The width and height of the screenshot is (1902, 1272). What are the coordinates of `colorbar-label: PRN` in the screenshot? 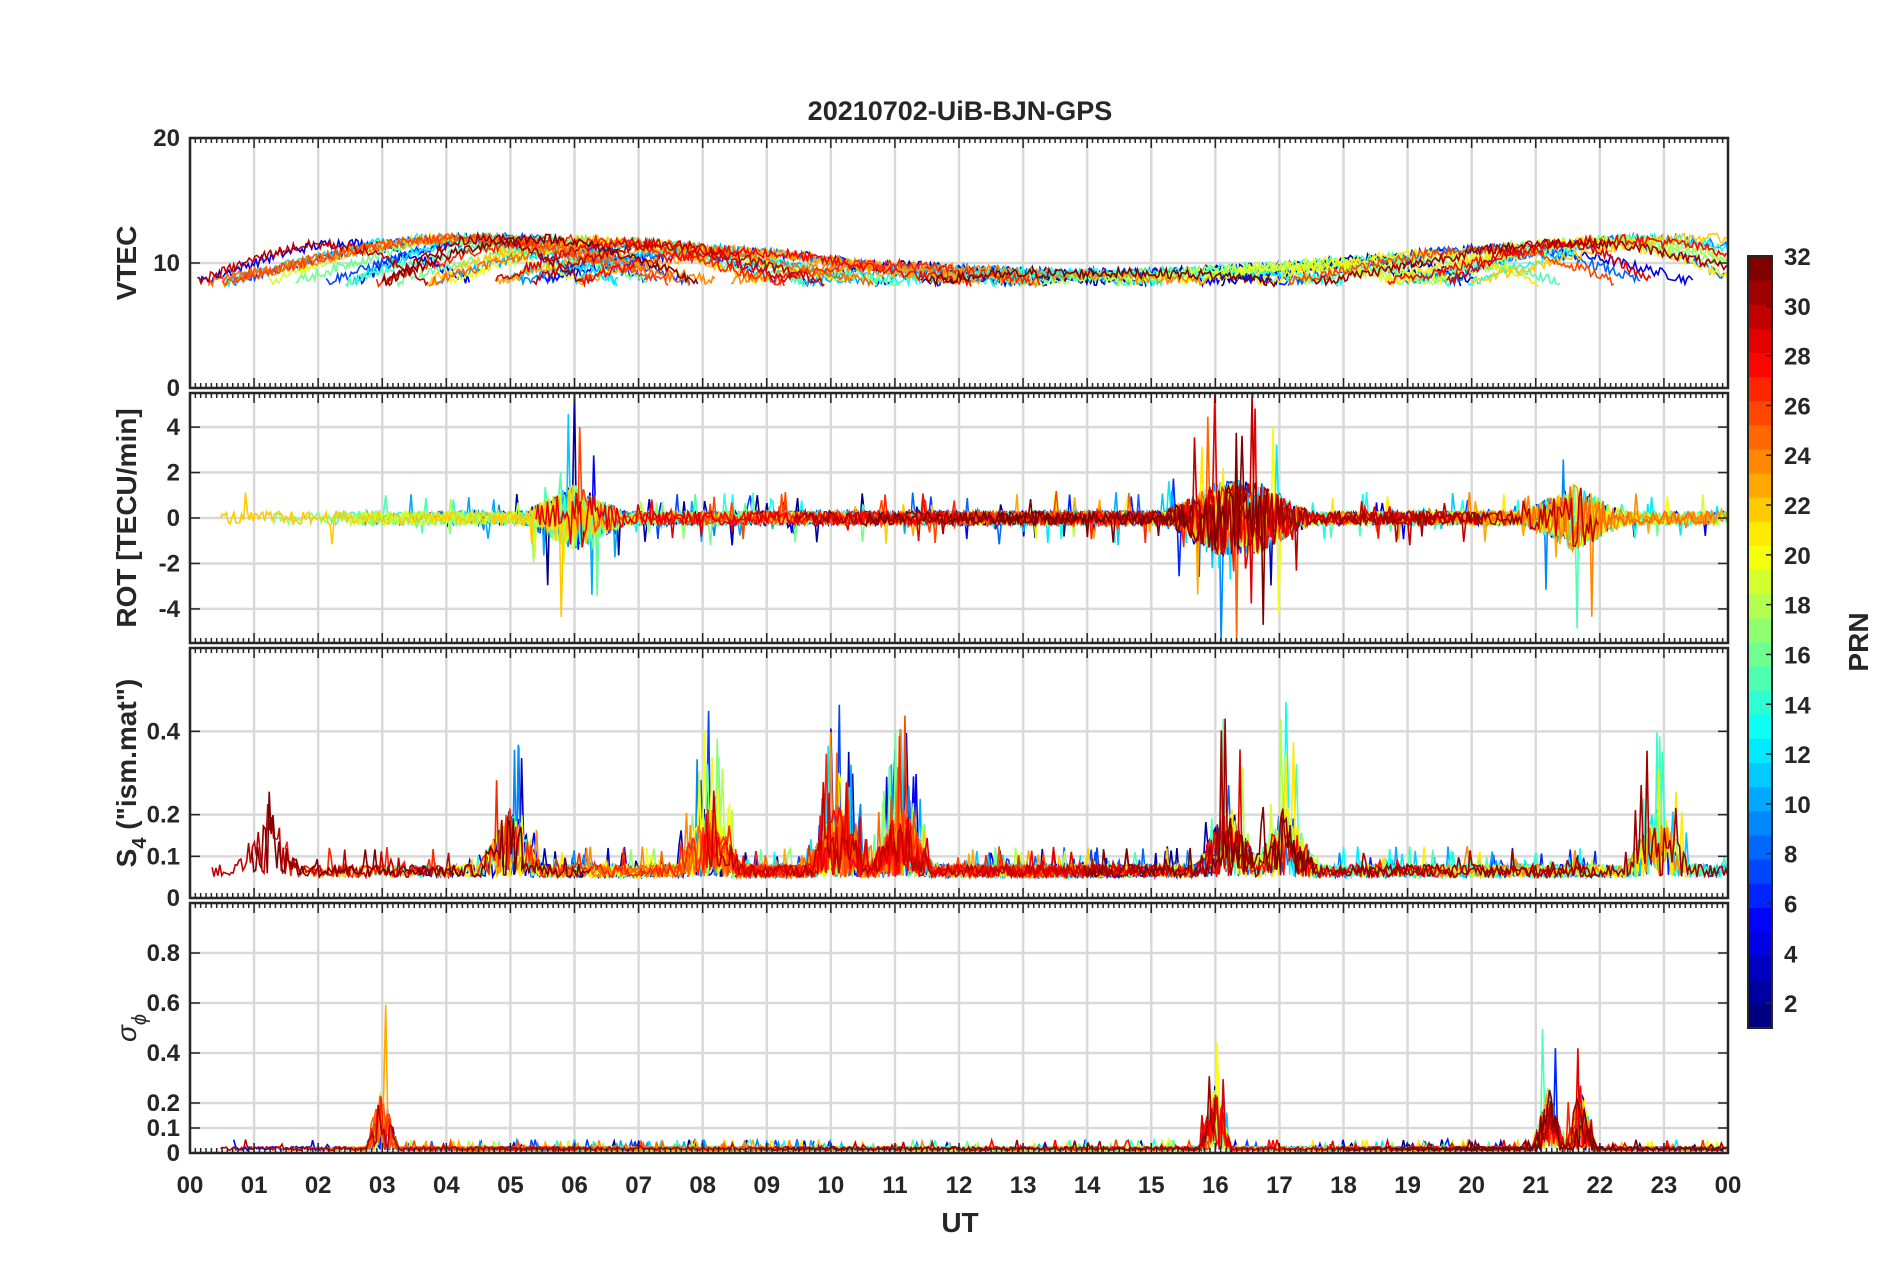 It's located at (1858, 641).